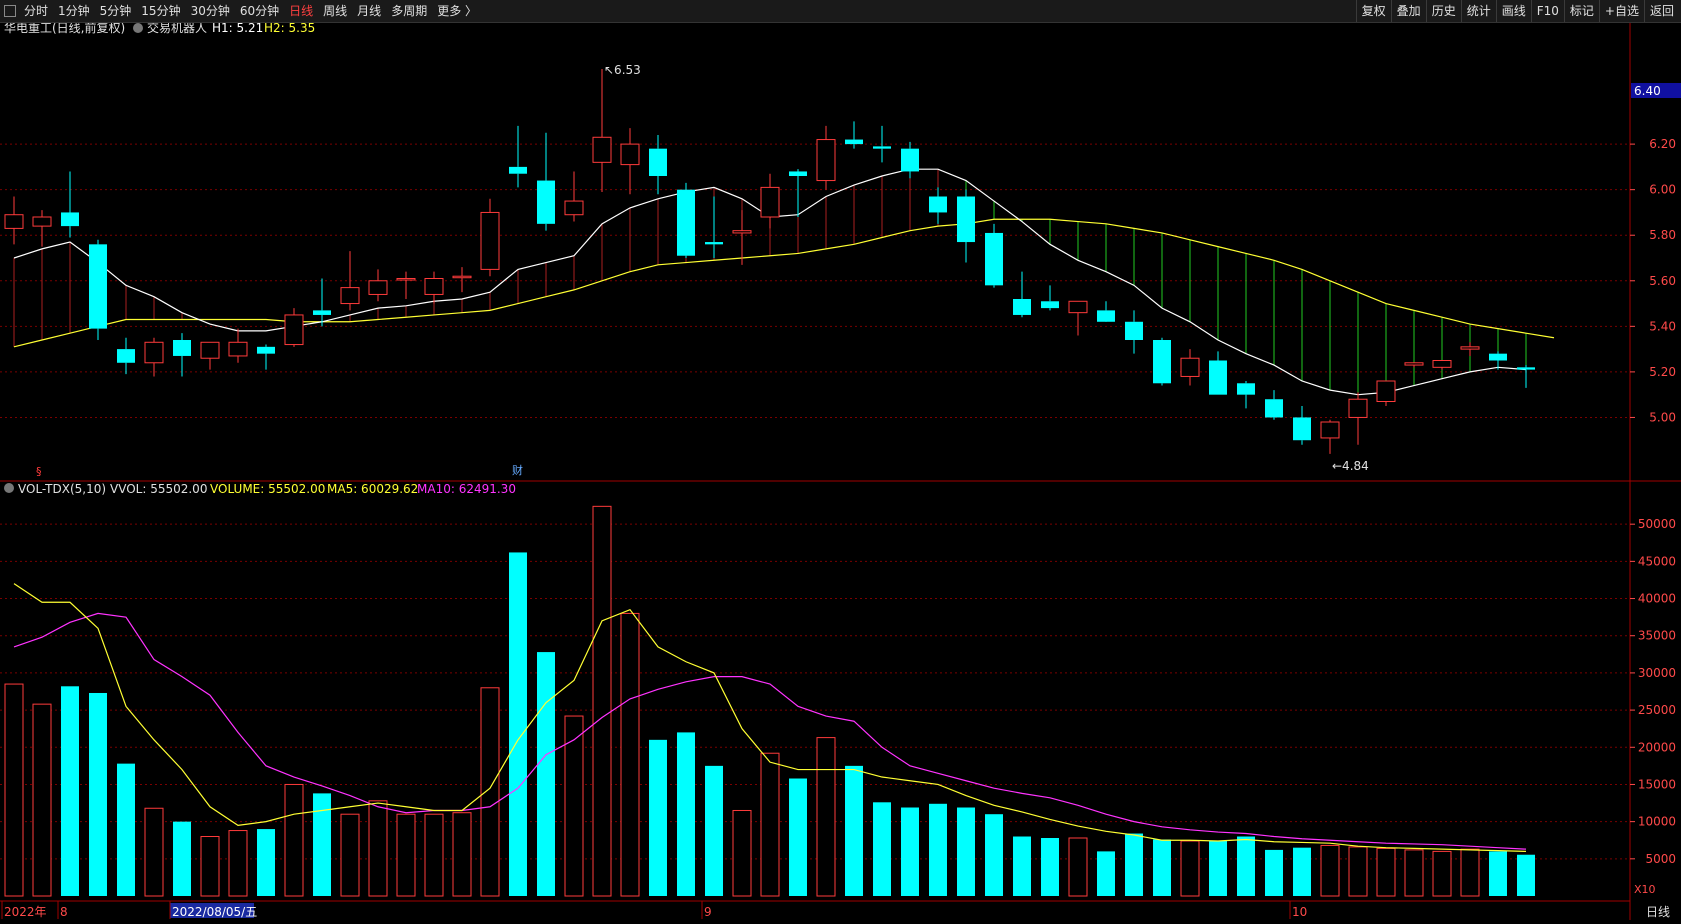 This screenshot has height=924, width=1681. Describe the element at coordinates (237, 29) in the screenshot. I see `h1-value: H1: 5.21` at that location.